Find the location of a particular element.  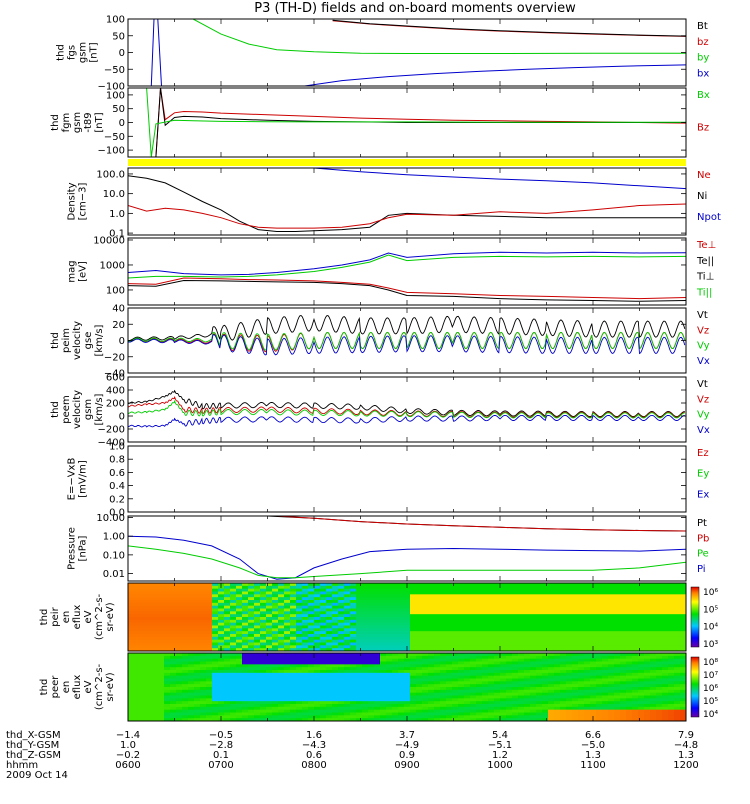

x-axis-value: 0600 is located at coordinates (127, 765).